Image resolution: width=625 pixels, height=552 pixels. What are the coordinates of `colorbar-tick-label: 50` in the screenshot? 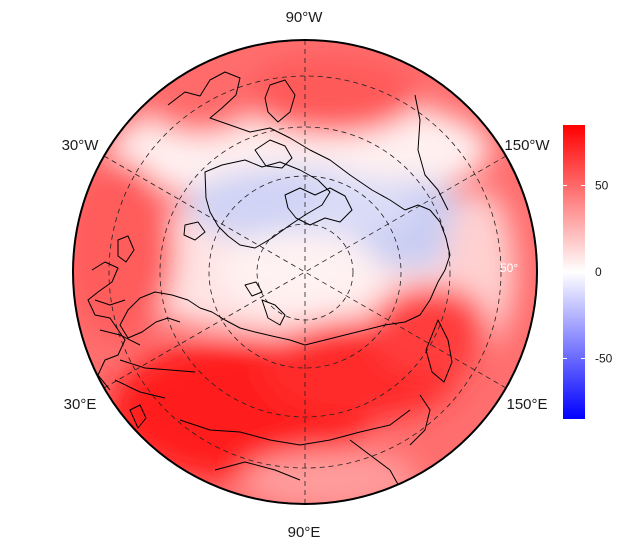 It's located at (602, 186).